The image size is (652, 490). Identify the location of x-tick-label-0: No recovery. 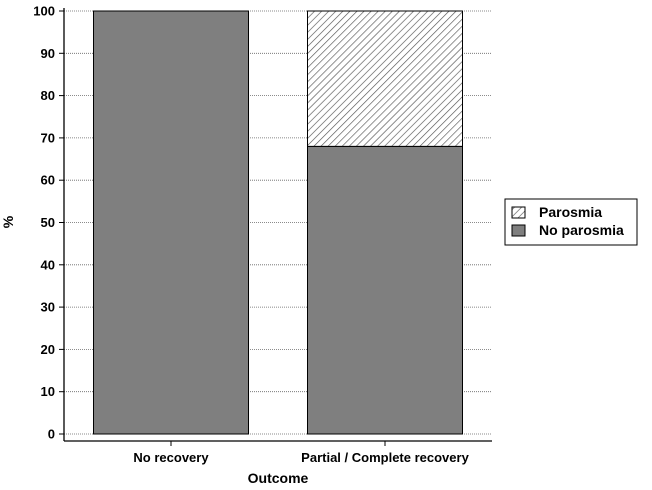
(171, 457).